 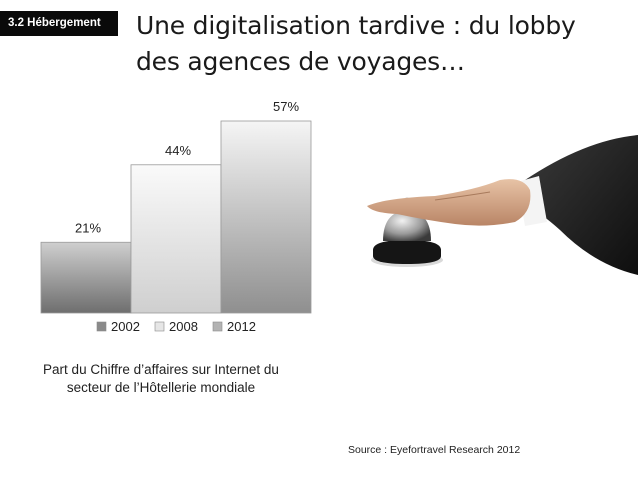 What do you see at coordinates (183, 326) in the screenshot?
I see `legend-label-2008: 2008` at bounding box center [183, 326].